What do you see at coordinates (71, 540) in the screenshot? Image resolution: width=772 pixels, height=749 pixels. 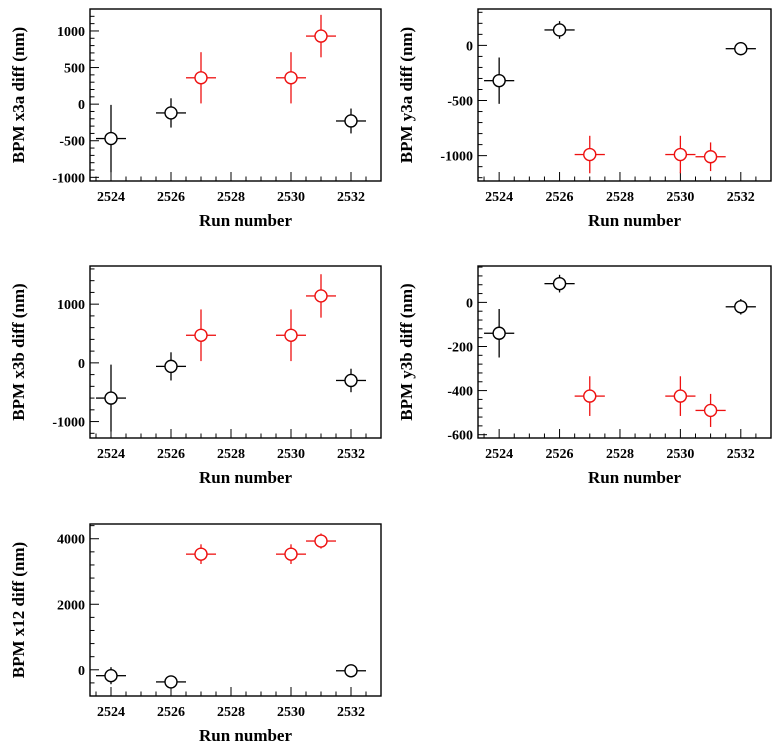 I see `y-tick-label: 4000` at bounding box center [71, 540].